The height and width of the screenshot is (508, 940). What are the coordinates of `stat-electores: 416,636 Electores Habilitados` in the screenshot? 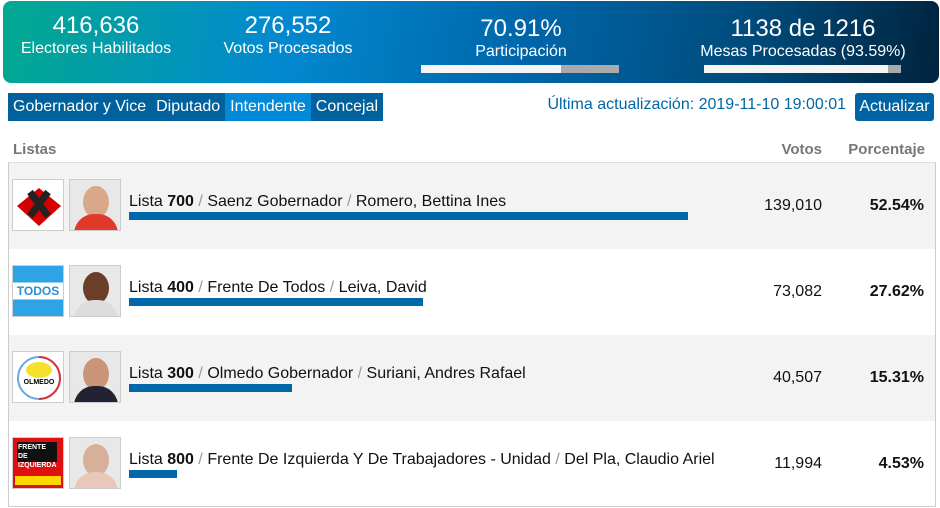 It's located at (96, 36).